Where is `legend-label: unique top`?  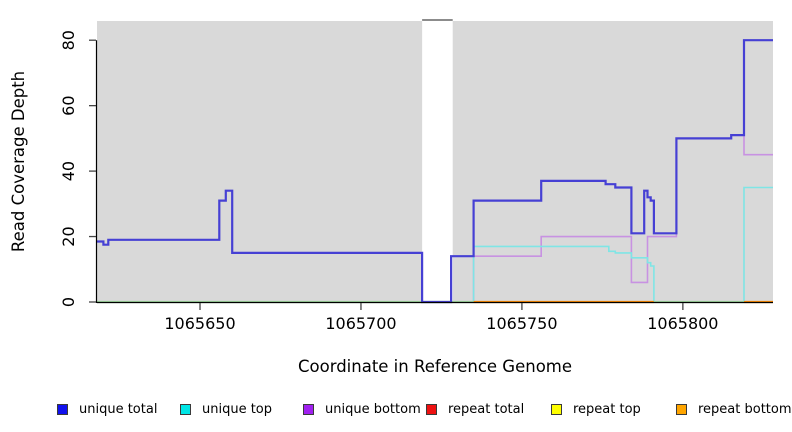 legend-label: unique top is located at coordinates (237, 409).